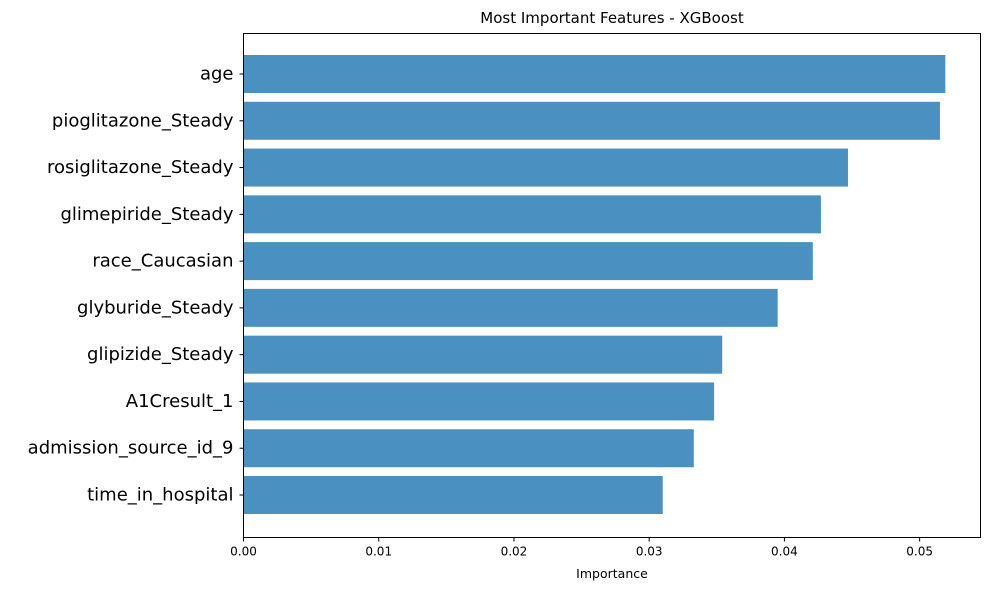 The image size is (989, 590). I want to click on x-tick-label: 0.01, so click(378, 552).